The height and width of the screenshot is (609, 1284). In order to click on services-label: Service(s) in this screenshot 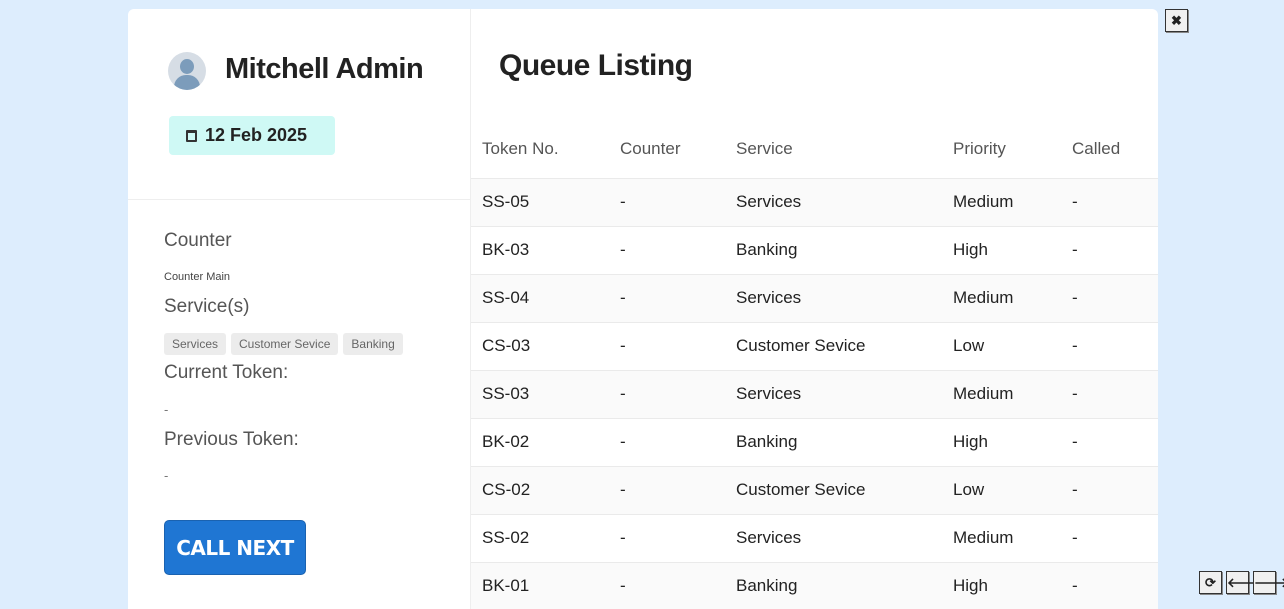, I will do `click(207, 306)`.